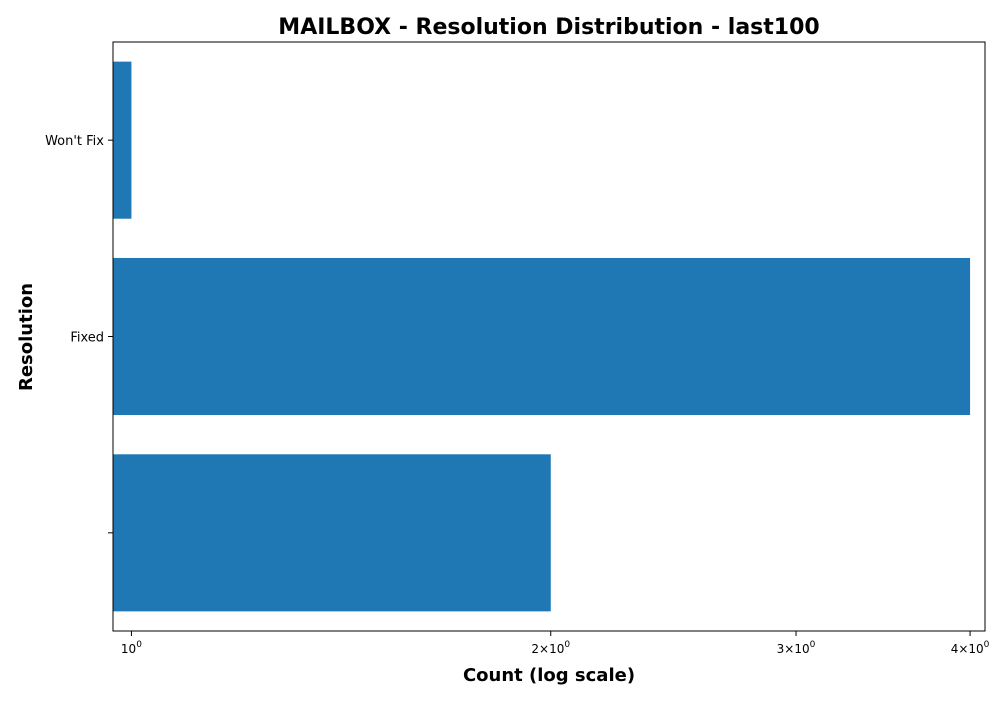 Image resolution: width=1000 pixels, height=704 pixels. I want to click on y-tick-label: Won't Fix, so click(74, 141).